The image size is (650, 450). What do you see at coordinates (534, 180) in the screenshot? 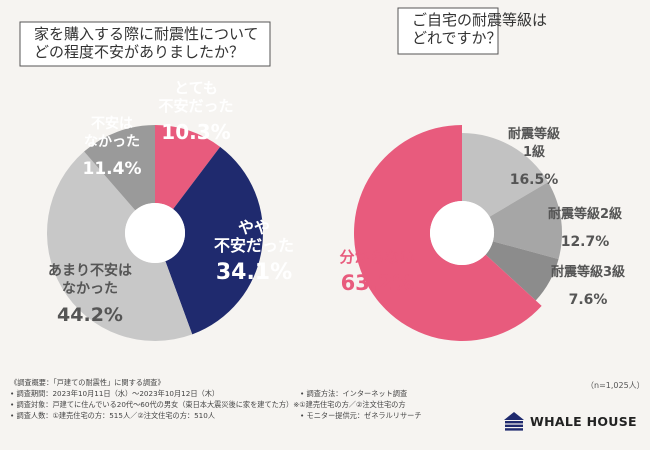
I see `pie2-value-label-0: 16.5%` at bounding box center [534, 180].